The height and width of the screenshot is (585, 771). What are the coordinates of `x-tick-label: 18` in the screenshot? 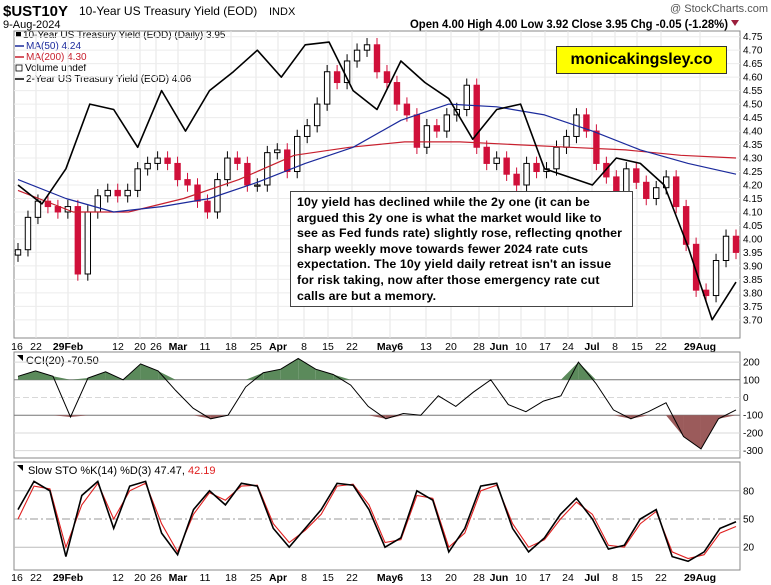 It's located at (231, 578).